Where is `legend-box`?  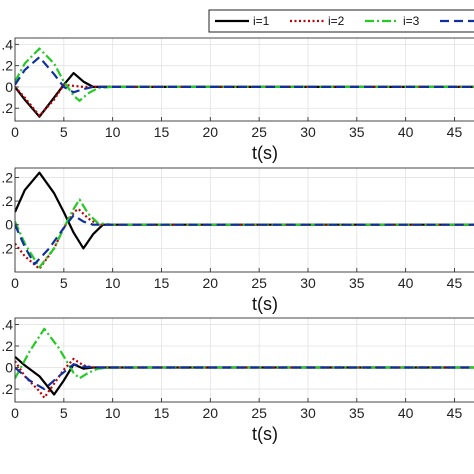
legend-box is located at coordinates (341, 21).